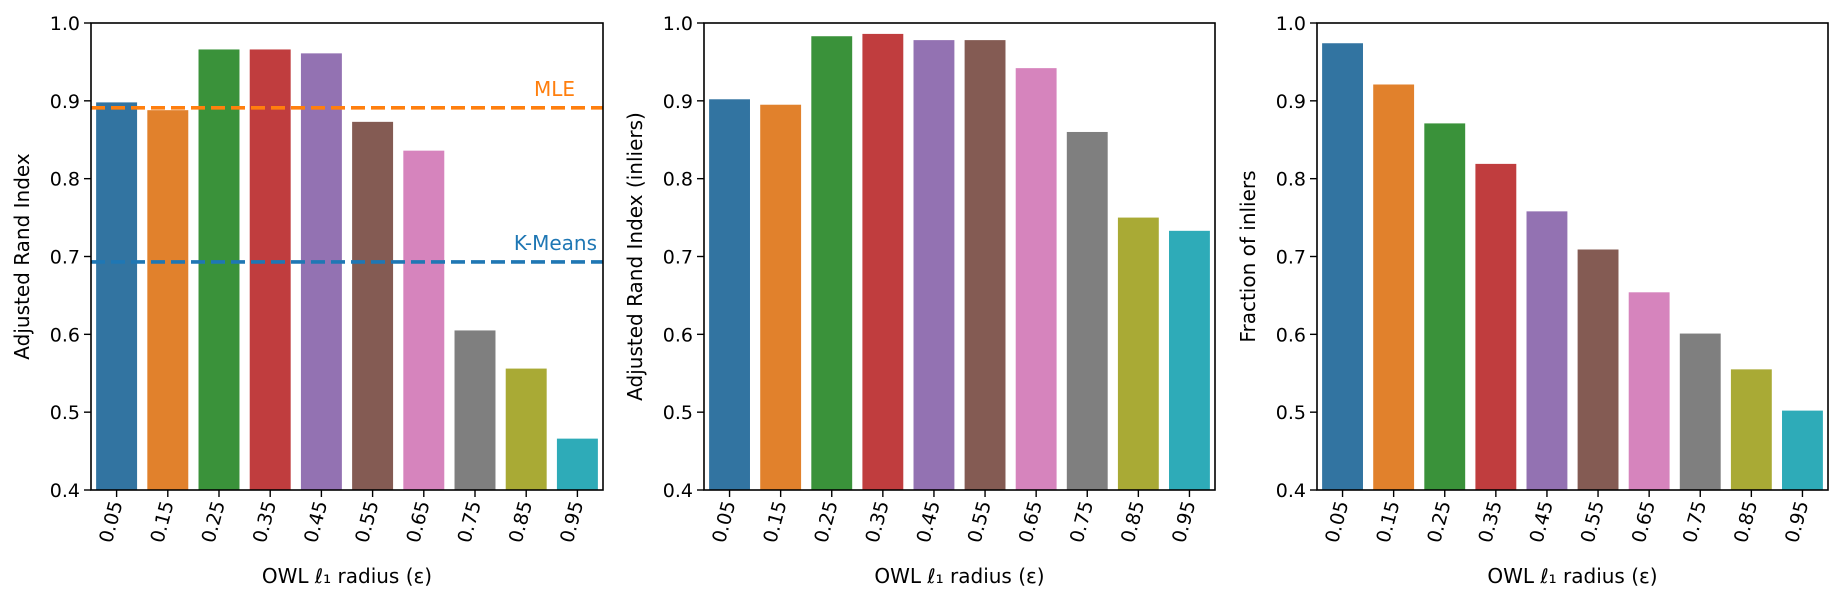  What do you see at coordinates (555, 243) in the screenshot?
I see `reference-label-k-means: K-Means` at bounding box center [555, 243].